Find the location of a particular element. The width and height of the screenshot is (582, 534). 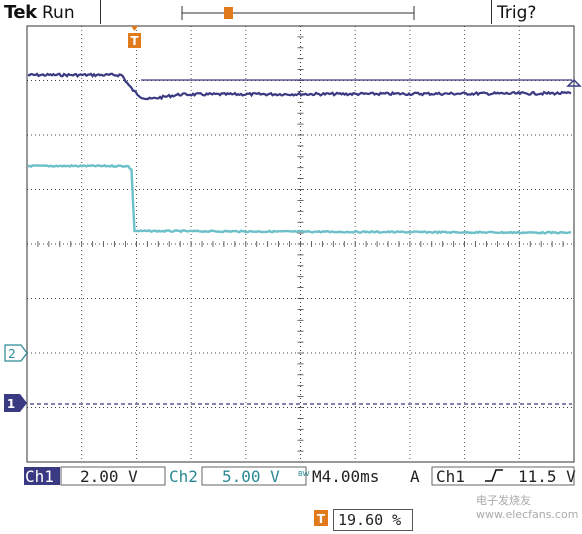

timebase-readout: M4.00ms is located at coordinates (346, 476).